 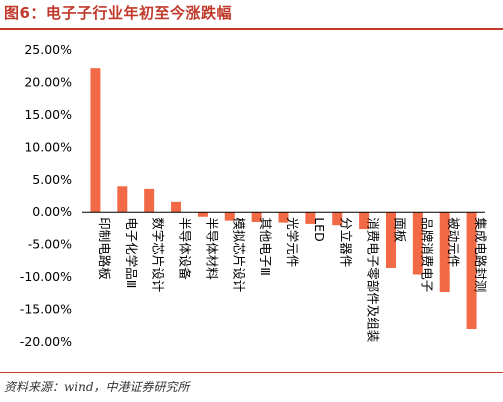 What do you see at coordinates (48, 81) in the screenshot?
I see `y-tick-label: 20.00%` at bounding box center [48, 81].